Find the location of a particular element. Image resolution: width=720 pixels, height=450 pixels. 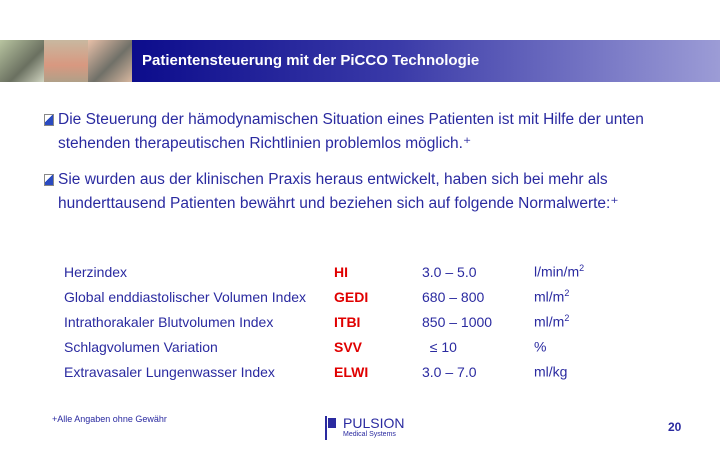

normal-range: 680 – 800 is located at coordinates (453, 296).